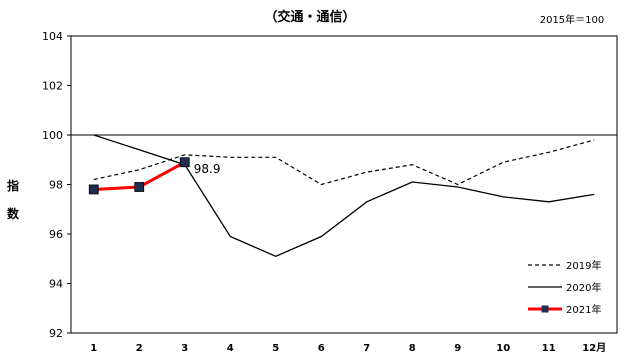 The width and height of the screenshot is (632, 359). Describe the element at coordinates (56, 333) in the screenshot. I see `y-tick-label: 92` at that location.